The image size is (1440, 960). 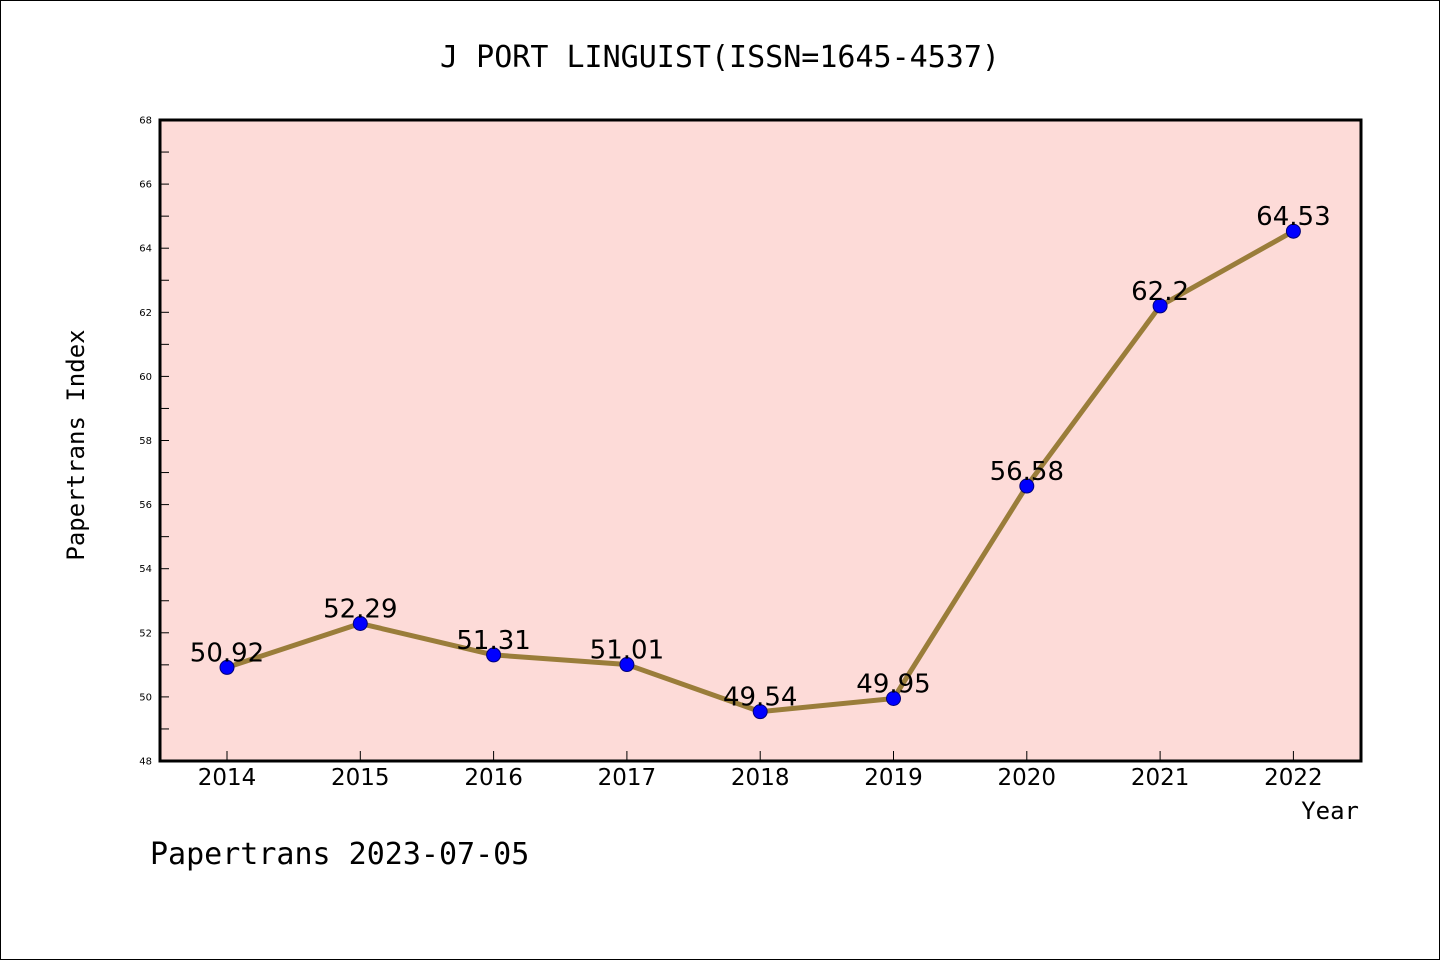 What do you see at coordinates (227, 778) in the screenshot?
I see `x-tick-label: 2014` at bounding box center [227, 778].